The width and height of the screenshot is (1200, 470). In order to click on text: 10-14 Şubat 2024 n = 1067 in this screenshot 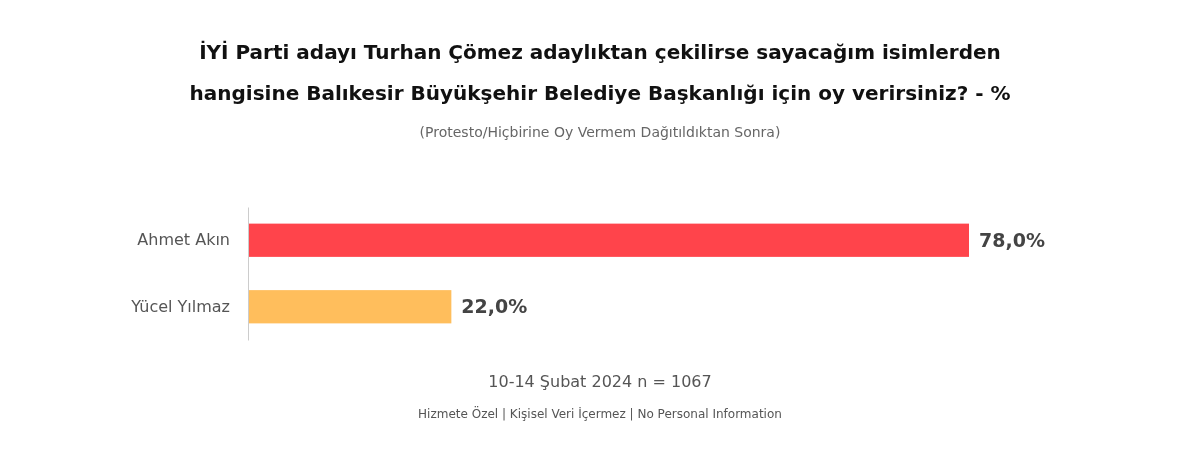, I will do `click(600, 381)`.